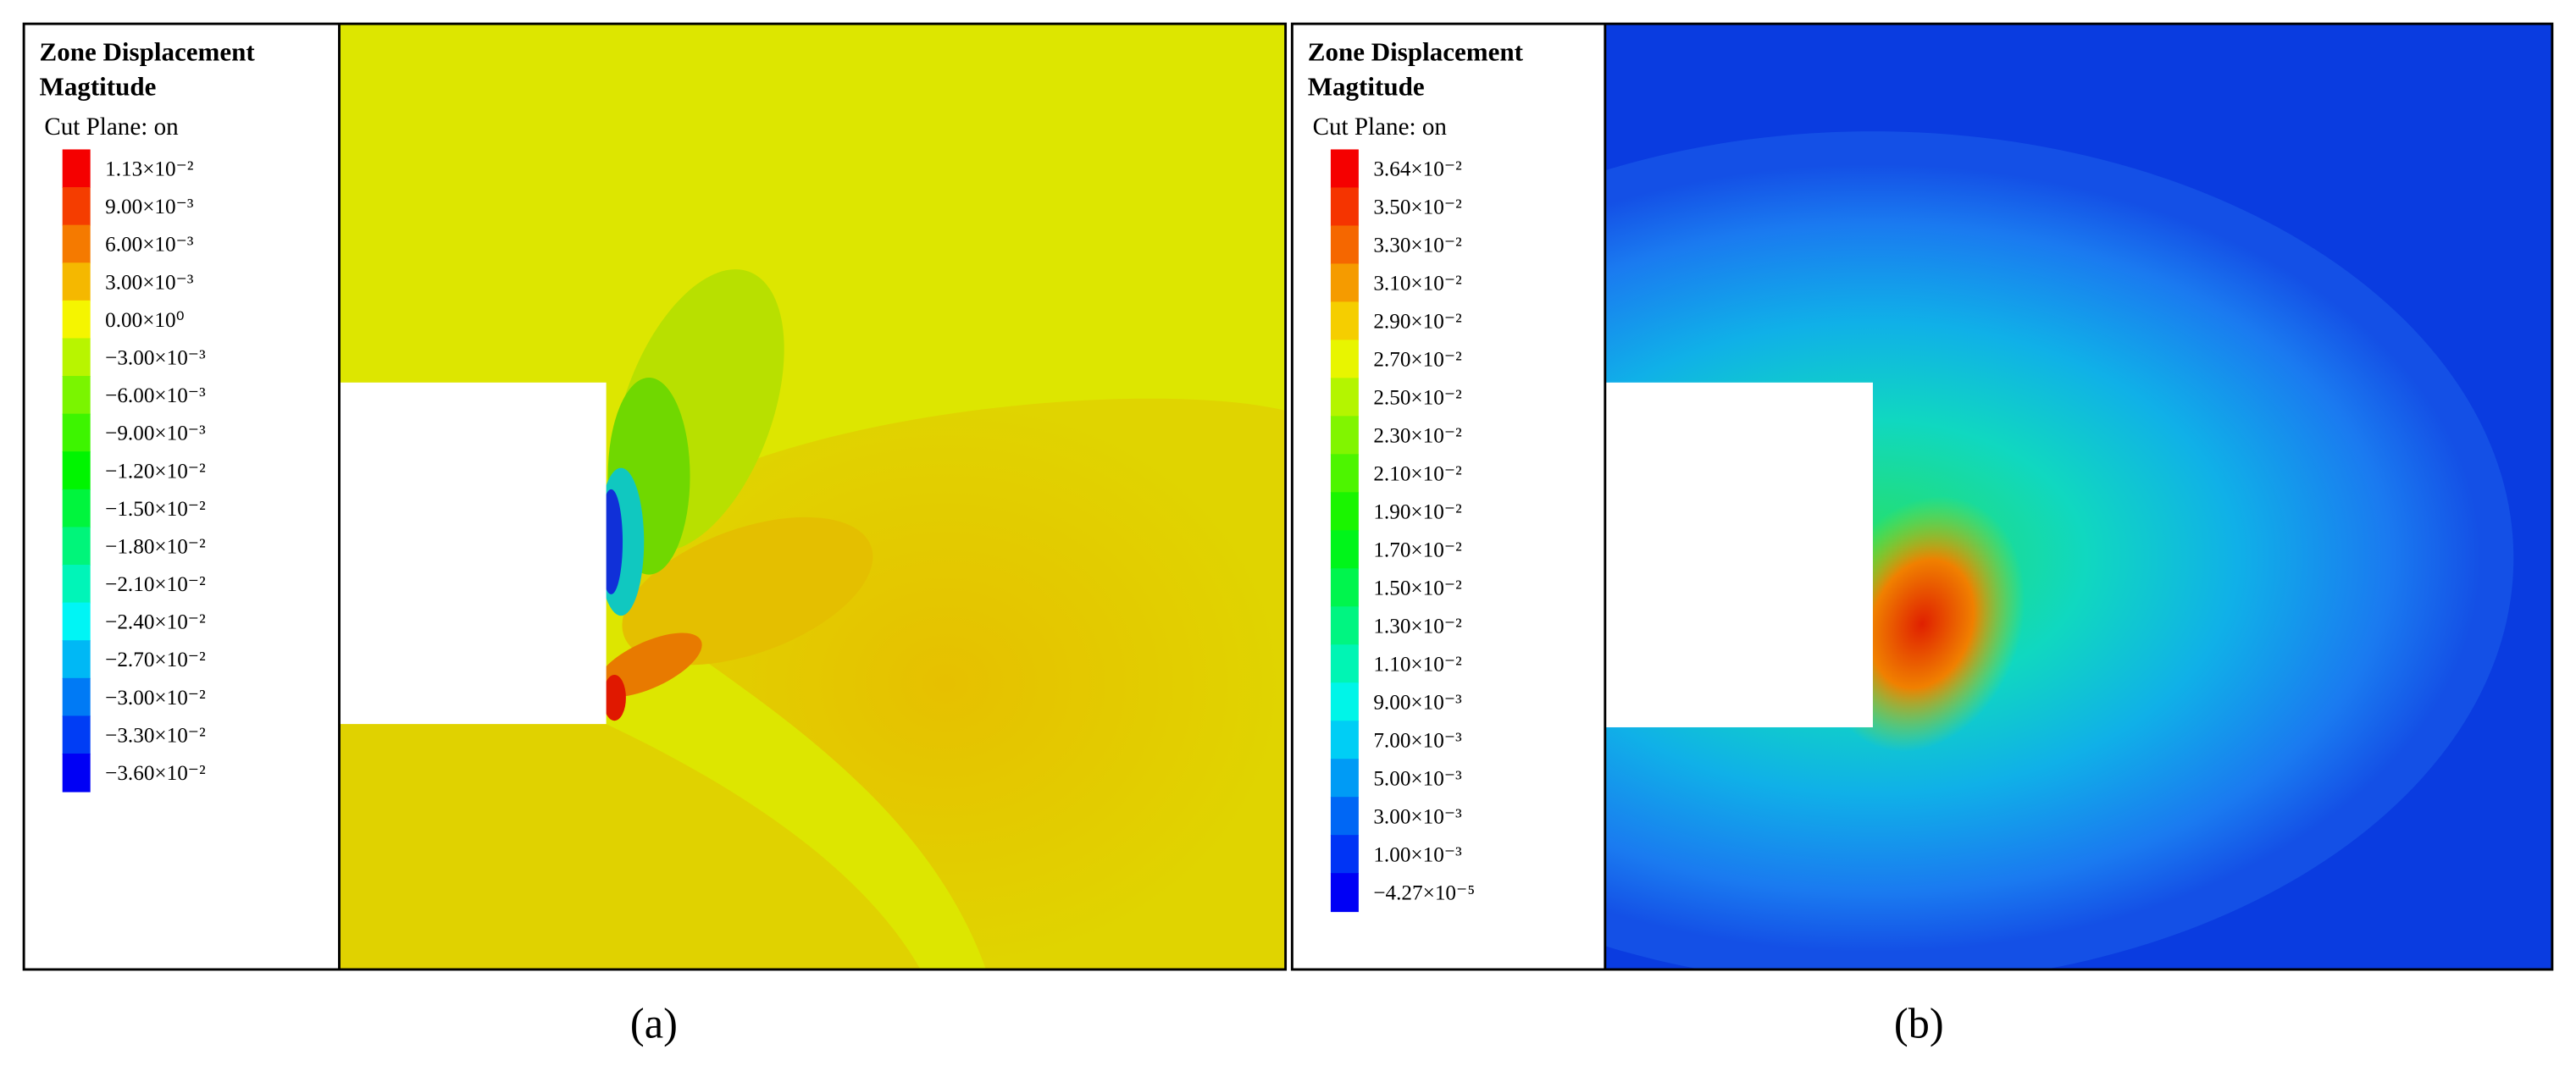 The image size is (2576, 1077). What do you see at coordinates (1417, 626) in the screenshot?
I see `legend-label: 1.30×10⁻²` at bounding box center [1417, 626].